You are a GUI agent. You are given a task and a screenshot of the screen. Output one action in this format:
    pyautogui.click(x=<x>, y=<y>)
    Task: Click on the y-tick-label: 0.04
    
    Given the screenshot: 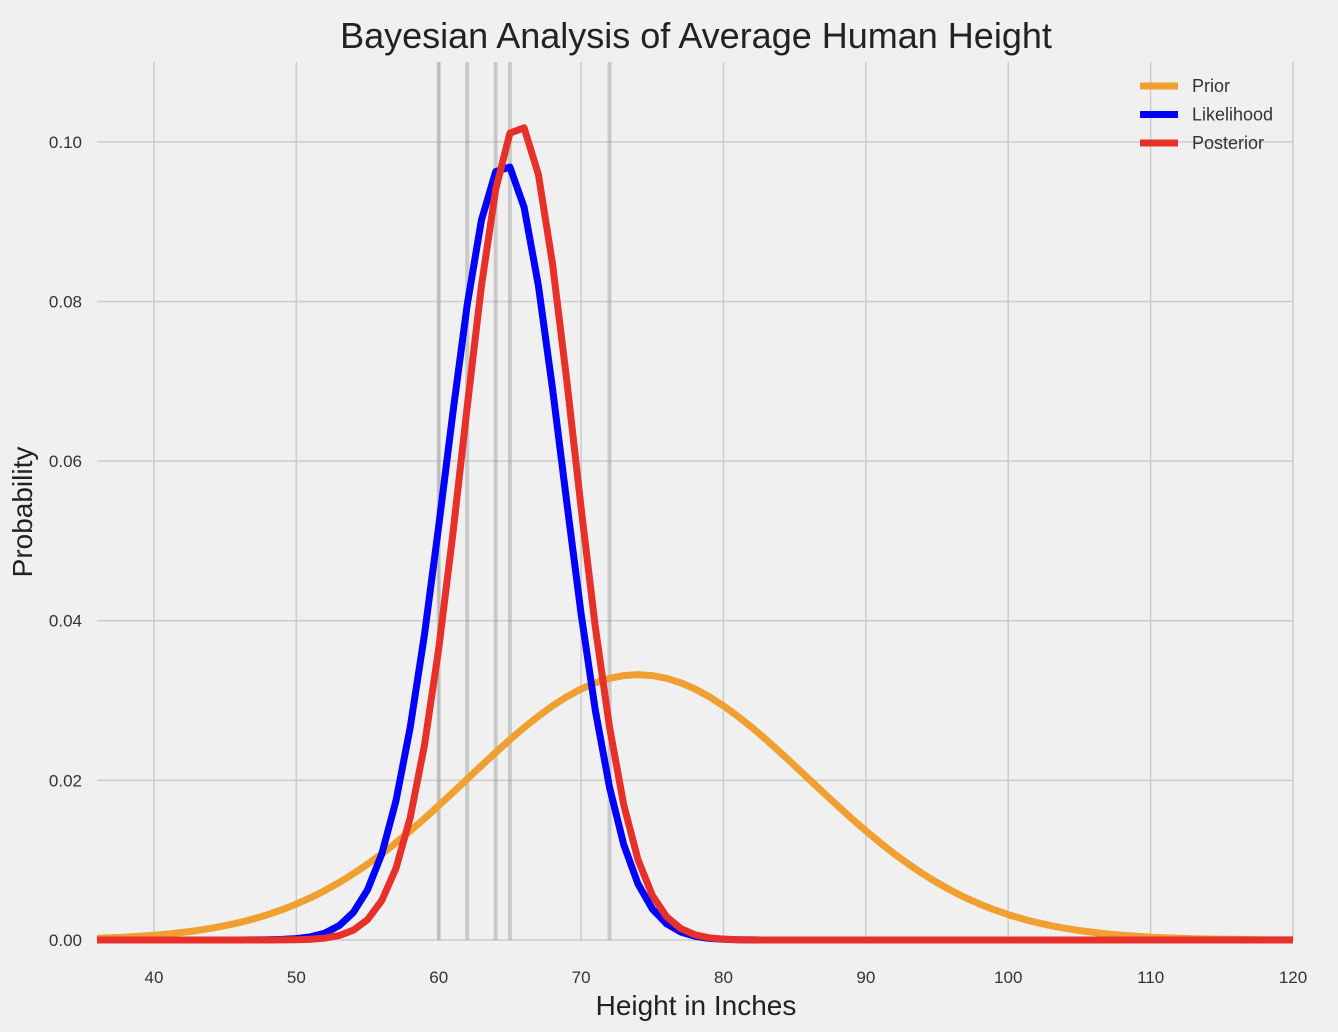 What is the action you would take?
    pyautogui.click(x=65, y=621)
    